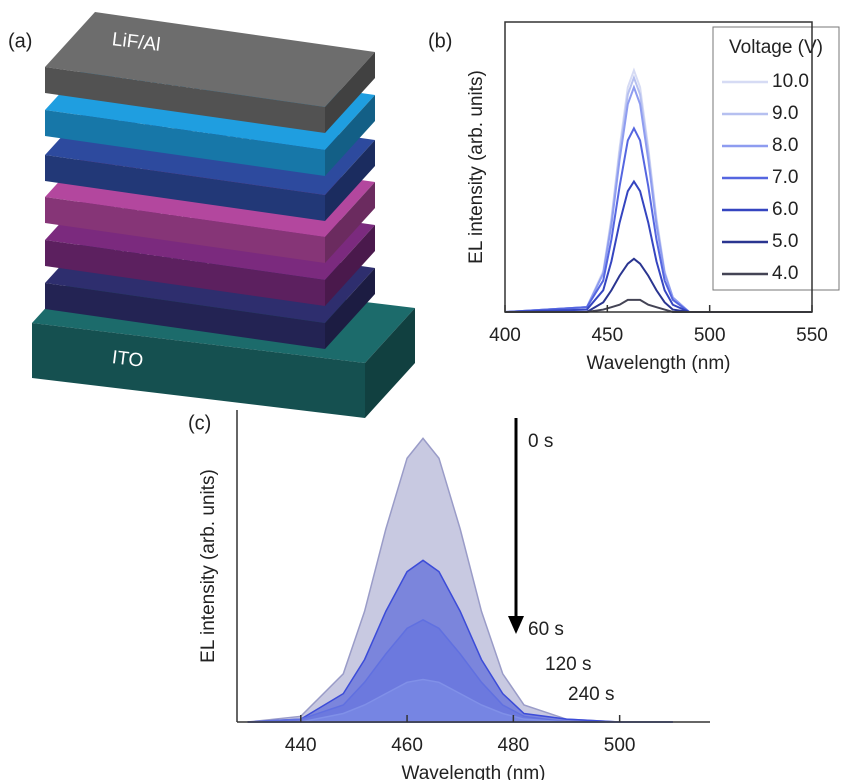 Image resolution: width=841 pixels, height=780 pixels. Describe the element at coordinates (540, 441) in the screenshot. I see `series-annotation: 0 s` at that location.